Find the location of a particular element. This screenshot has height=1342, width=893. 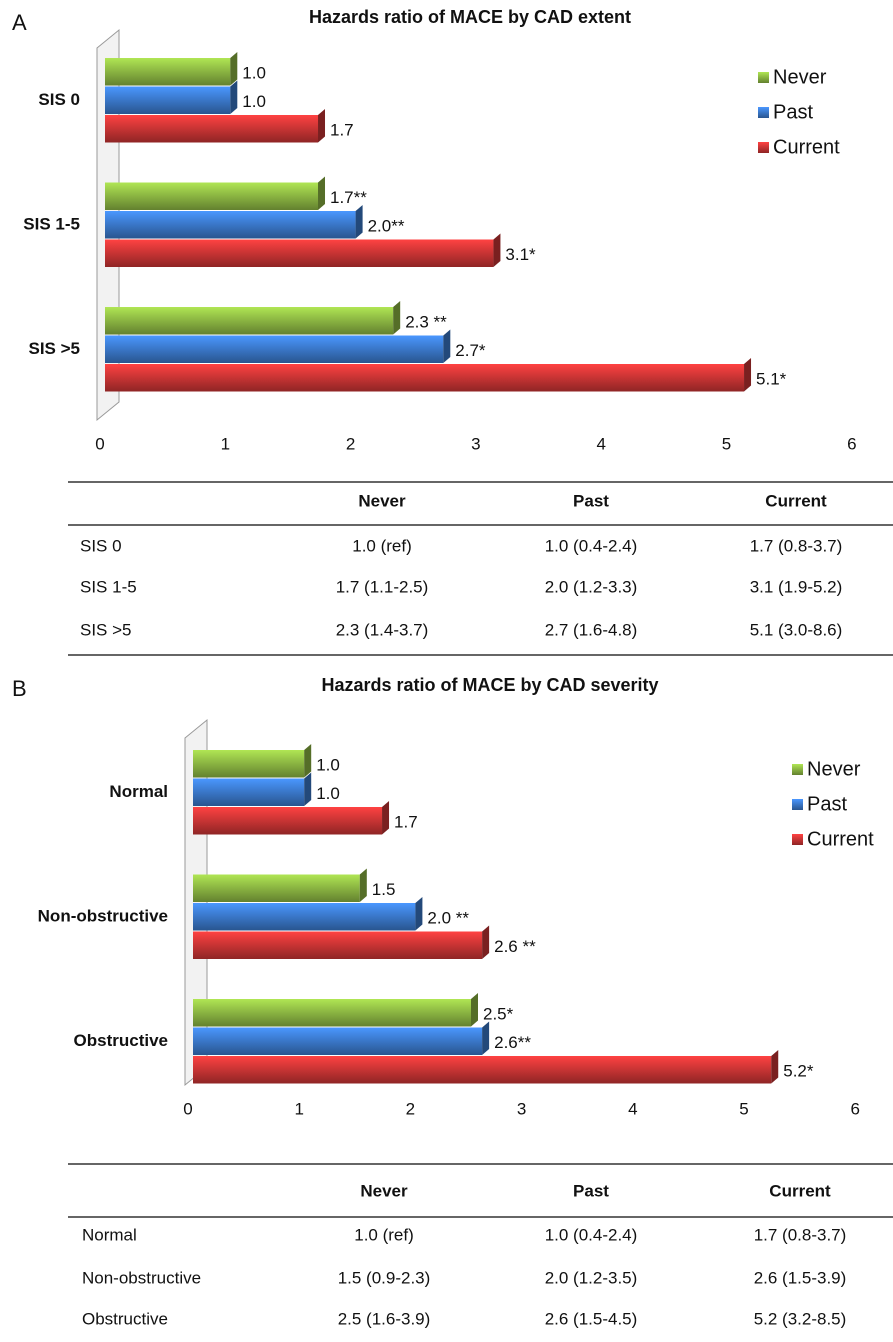

x-tick-label: 1 is located at coordinates (298, 1108).